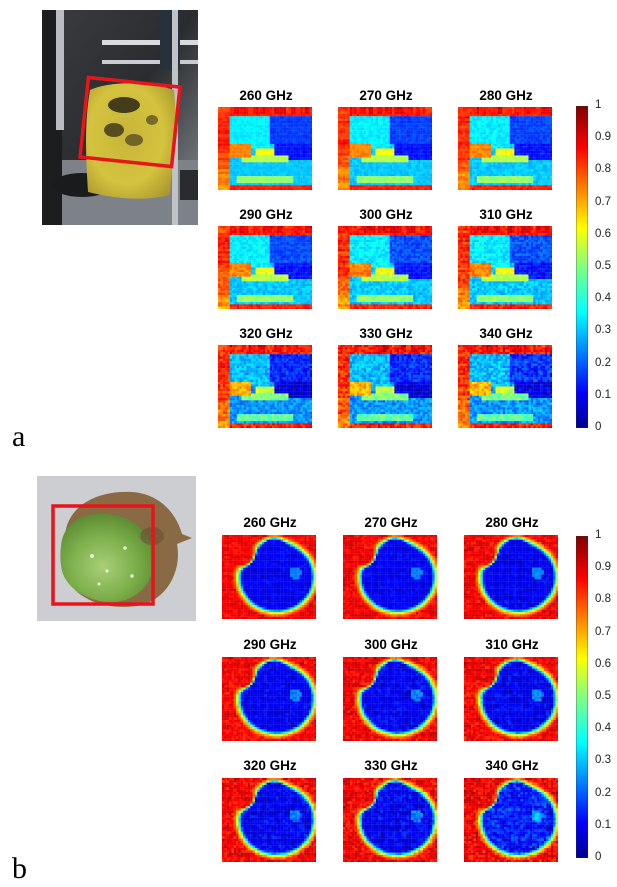 Image resolution: width=617 pixels, height=887 pixels. I want to click on panel-label-b: b, so click(19, 869).